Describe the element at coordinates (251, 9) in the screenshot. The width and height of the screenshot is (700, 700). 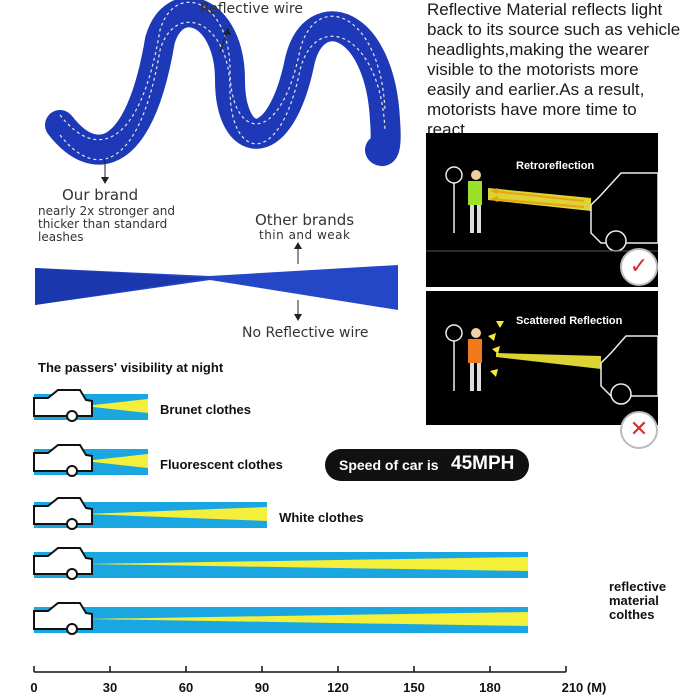
I see `reflective-wire-label: Reflective wire` at that location.